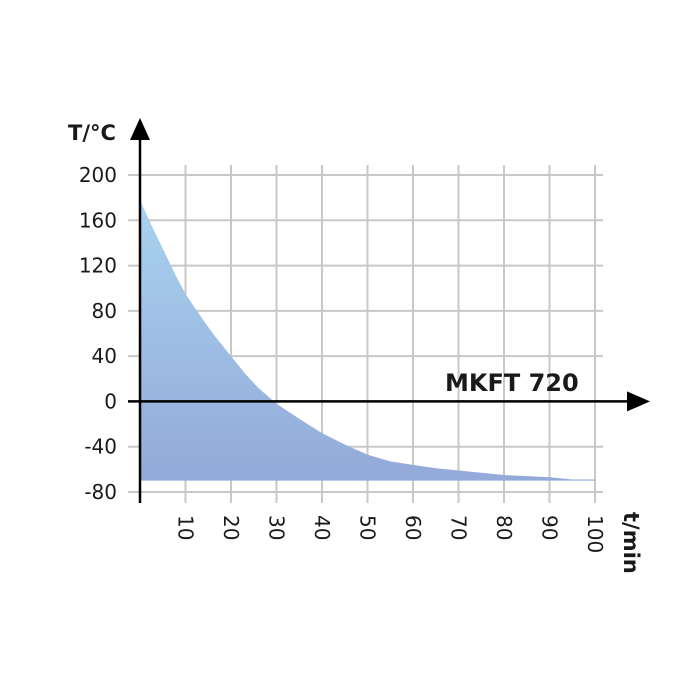 This screenshot has height=700, width=700. I want to click on x-axis-title: t/min, so click(631, 543).